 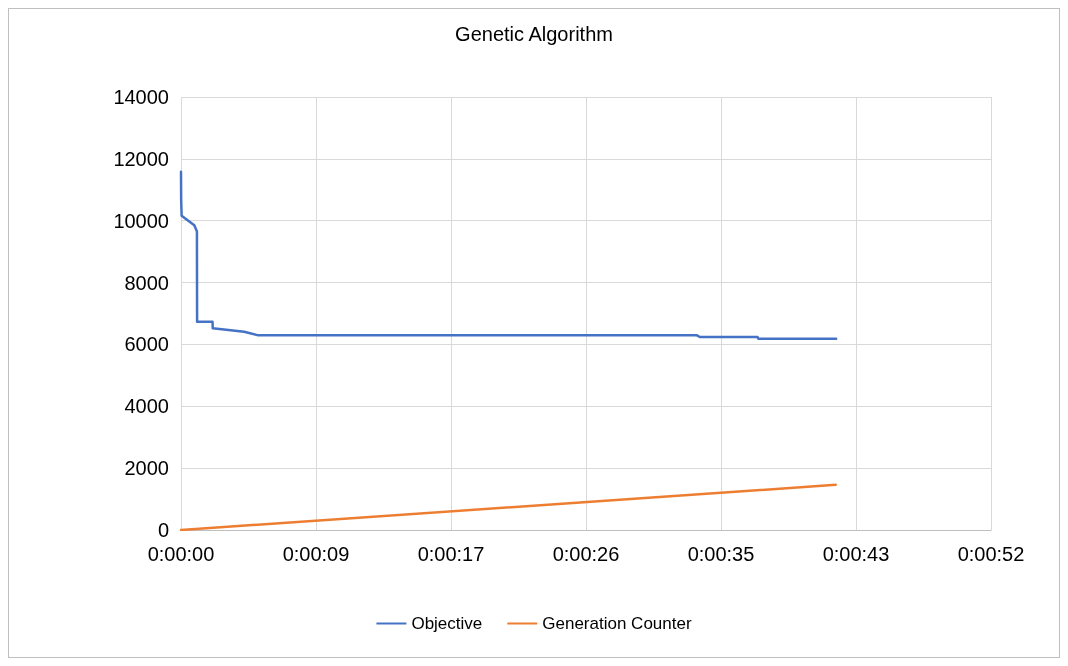 What do you see at coordinates (181, 554) in the screenshot?
I see `x-tick-label: 0:00:00` at bounding box center [181, 554].